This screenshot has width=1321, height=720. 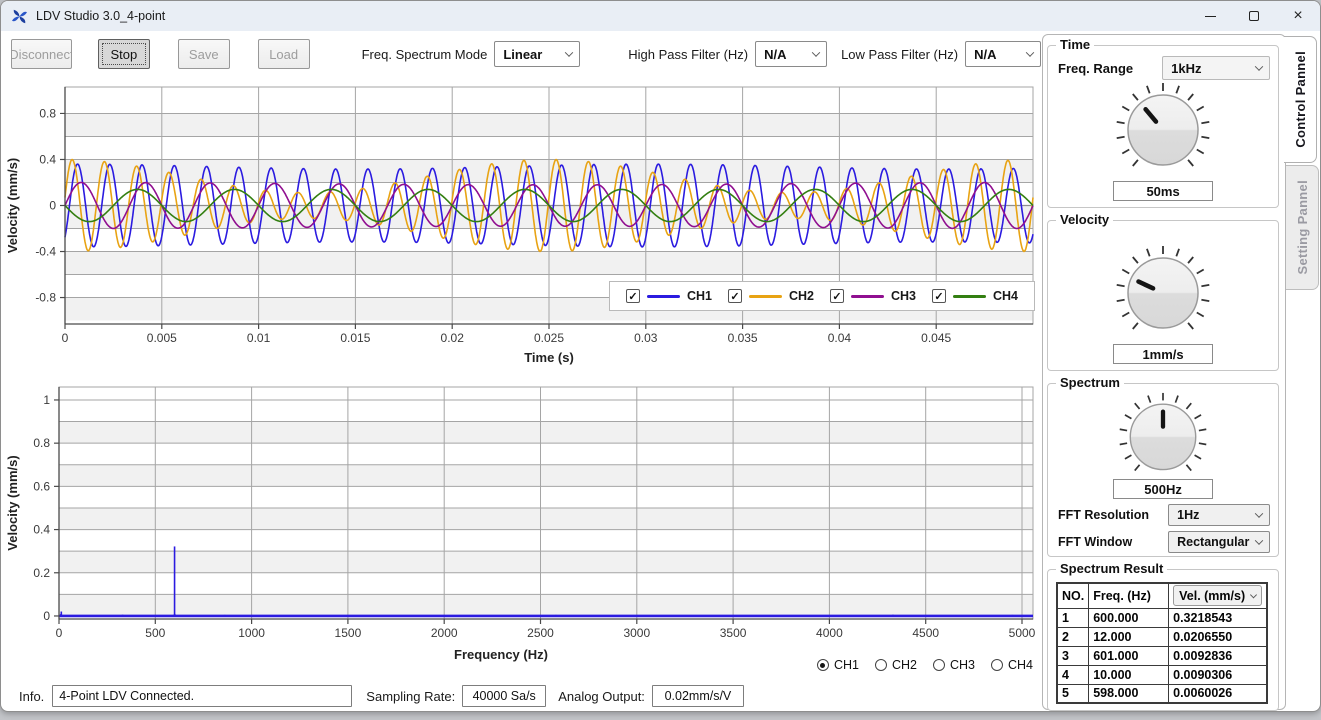 I want to click on fft-resolution-select: 1Hz, so click(x=1219, y=515).